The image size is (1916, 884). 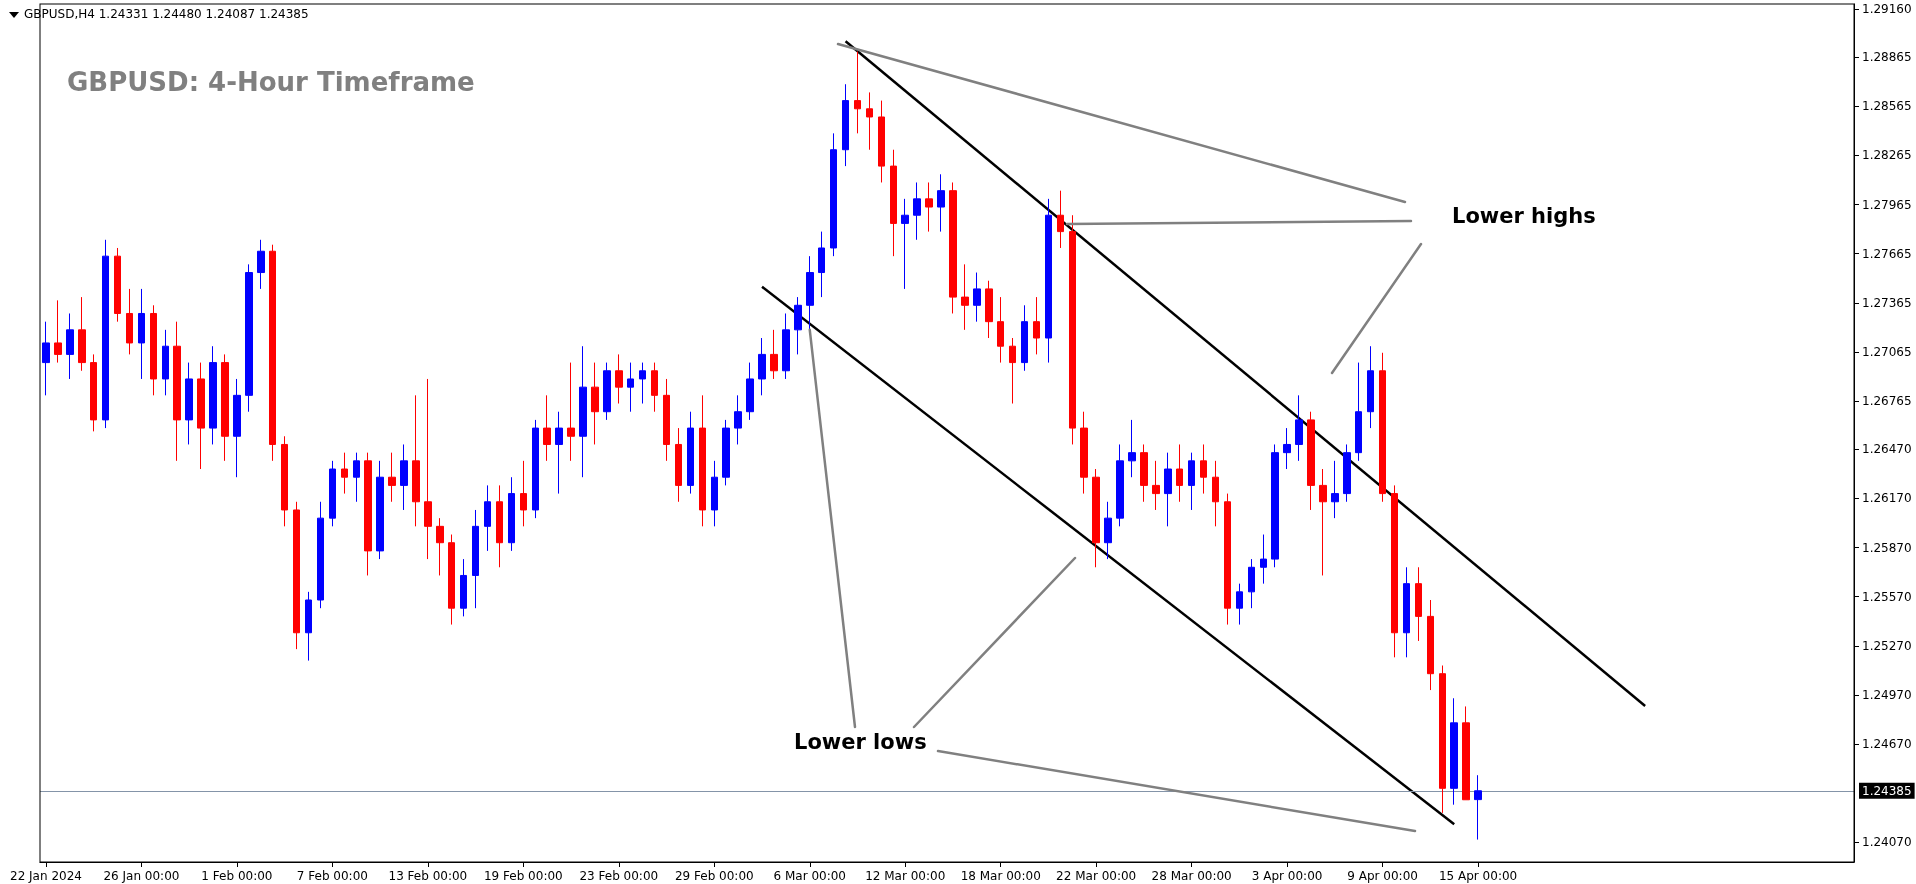 I want to click on annotation: Lower lows, so click(x=860, y=742).